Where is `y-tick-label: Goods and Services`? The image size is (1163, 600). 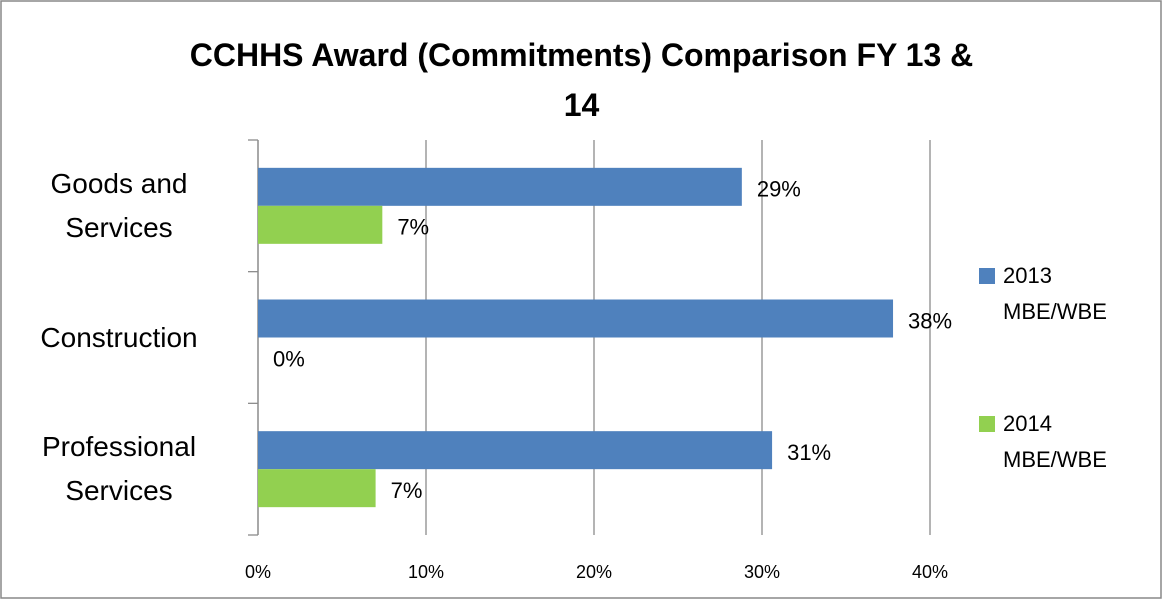
y-tick-label: Goods and Services is located at coordinates (119, 205).